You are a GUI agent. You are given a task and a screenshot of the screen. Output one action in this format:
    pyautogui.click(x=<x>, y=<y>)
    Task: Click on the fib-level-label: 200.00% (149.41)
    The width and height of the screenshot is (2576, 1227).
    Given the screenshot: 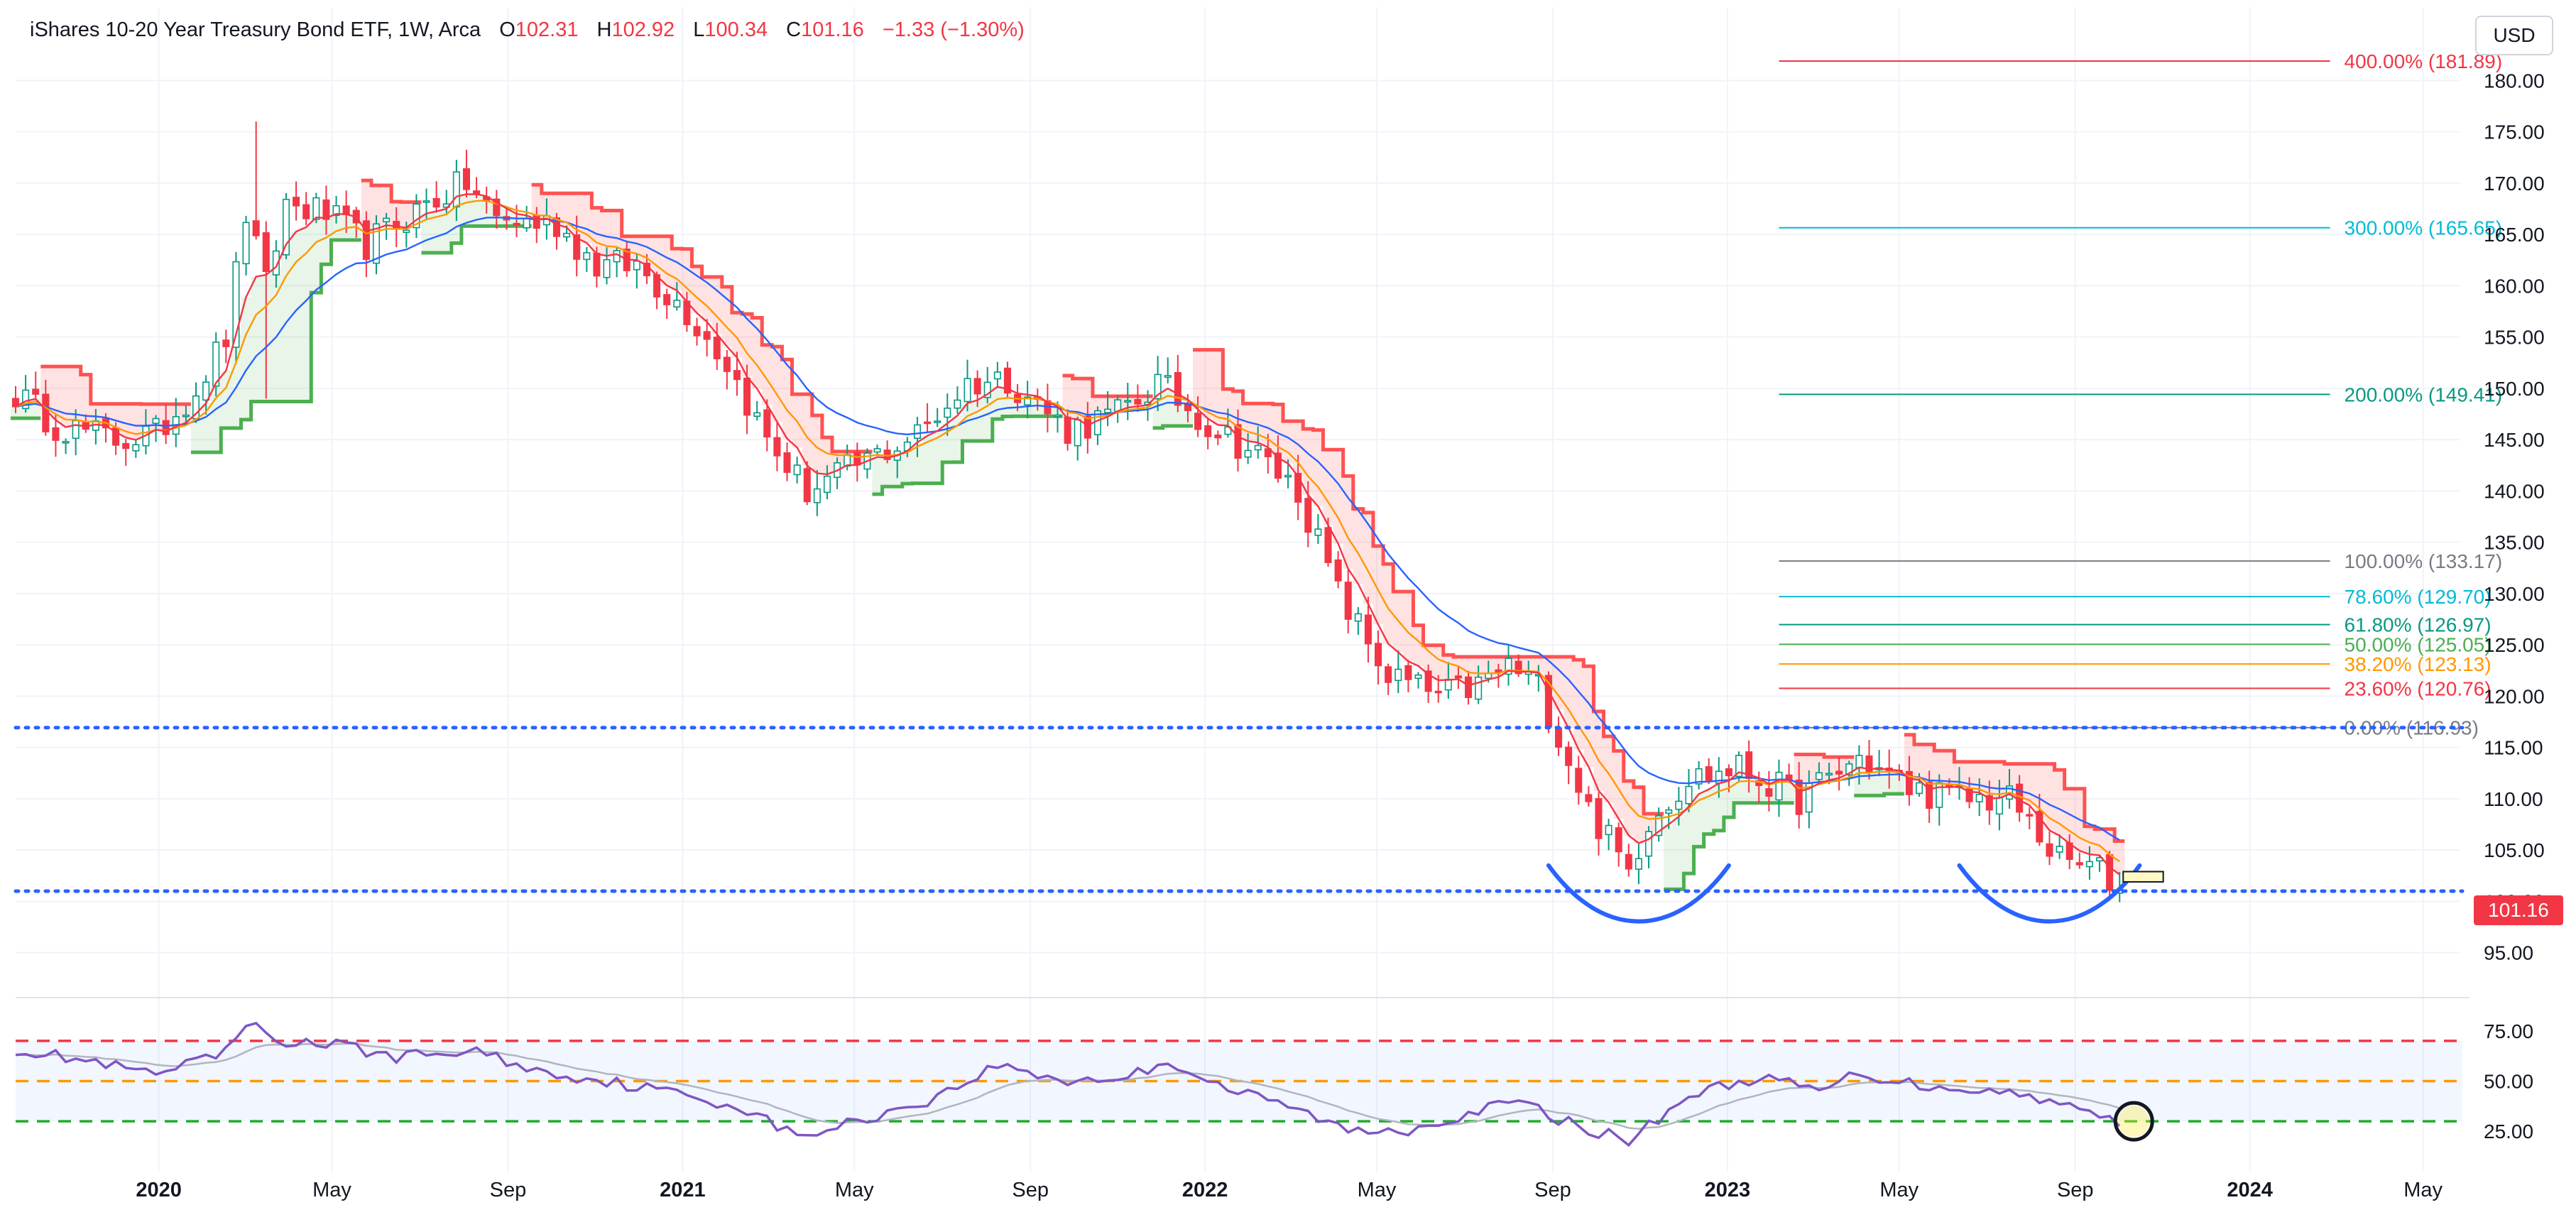 What is the action you would take?
    pyautogui.click(x=2424, y=394)
    